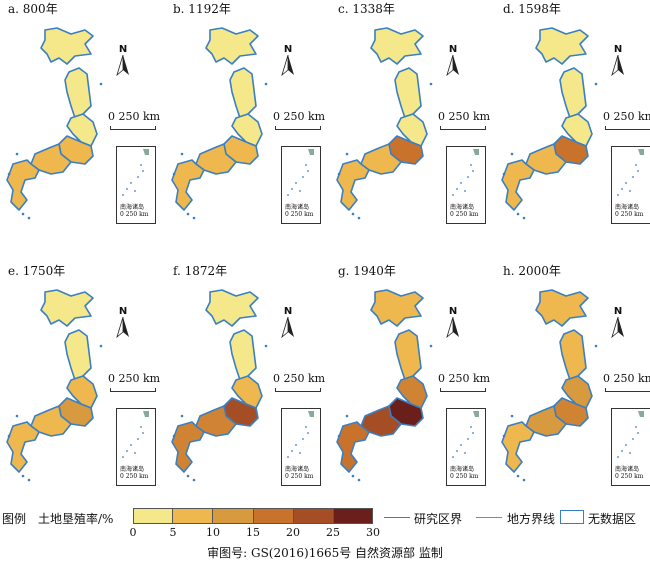 This screenshot has width=650, height=561. I want to click on map-panel: h. 2000年 N 0 250 km 南海诸岛 0 250 km, so click(572, 387).